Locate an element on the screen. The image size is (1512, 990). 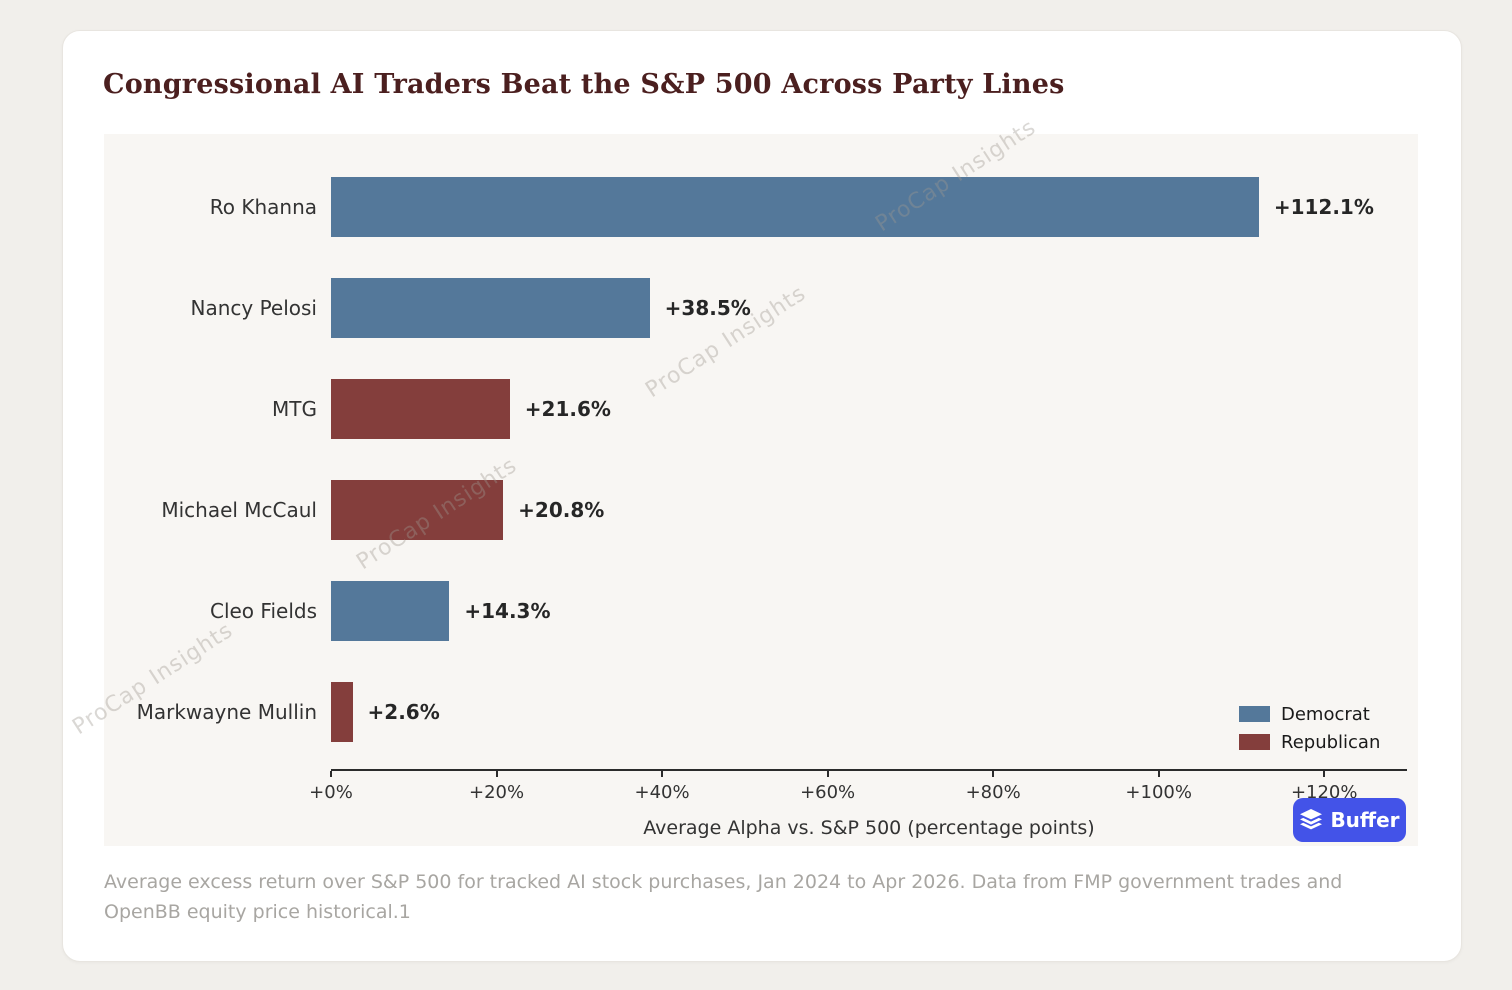
bar-row: Cleo Fields +14.3% is located at coordinates (761, 611).